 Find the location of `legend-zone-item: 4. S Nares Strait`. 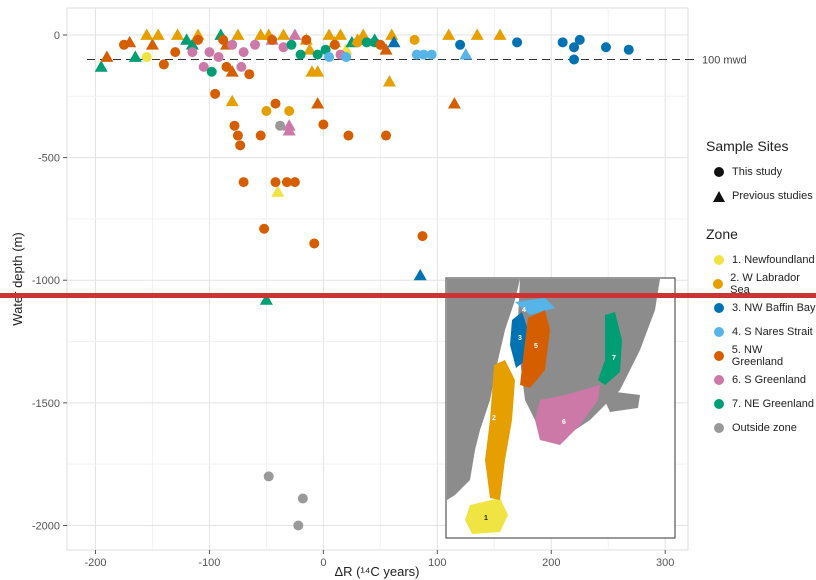

legend-zone-item: 4. S Nares Strait is located at coordinates (761, 332).